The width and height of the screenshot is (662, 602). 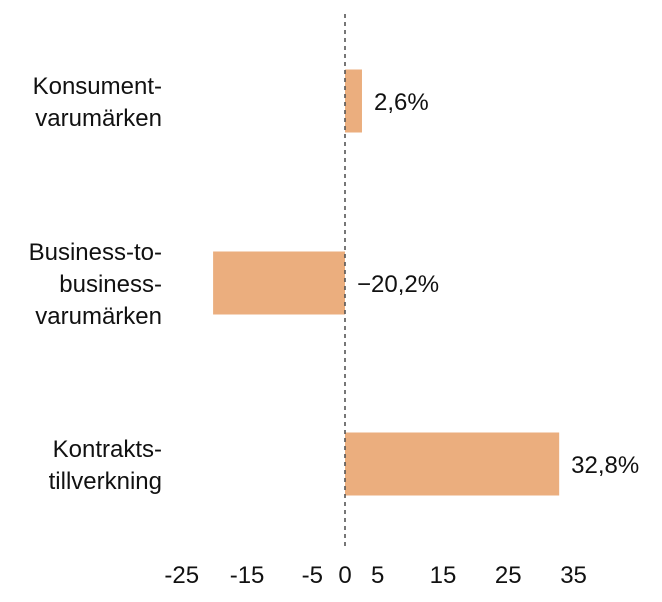 I want to click on category-label-1-line-0: Business-to-, so click(x=95, y=252).